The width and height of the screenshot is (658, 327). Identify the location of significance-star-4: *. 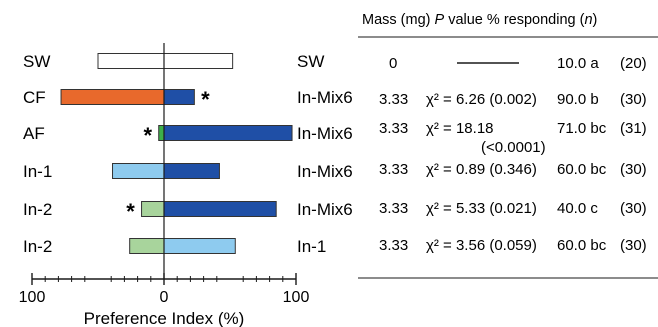
(130, 211).